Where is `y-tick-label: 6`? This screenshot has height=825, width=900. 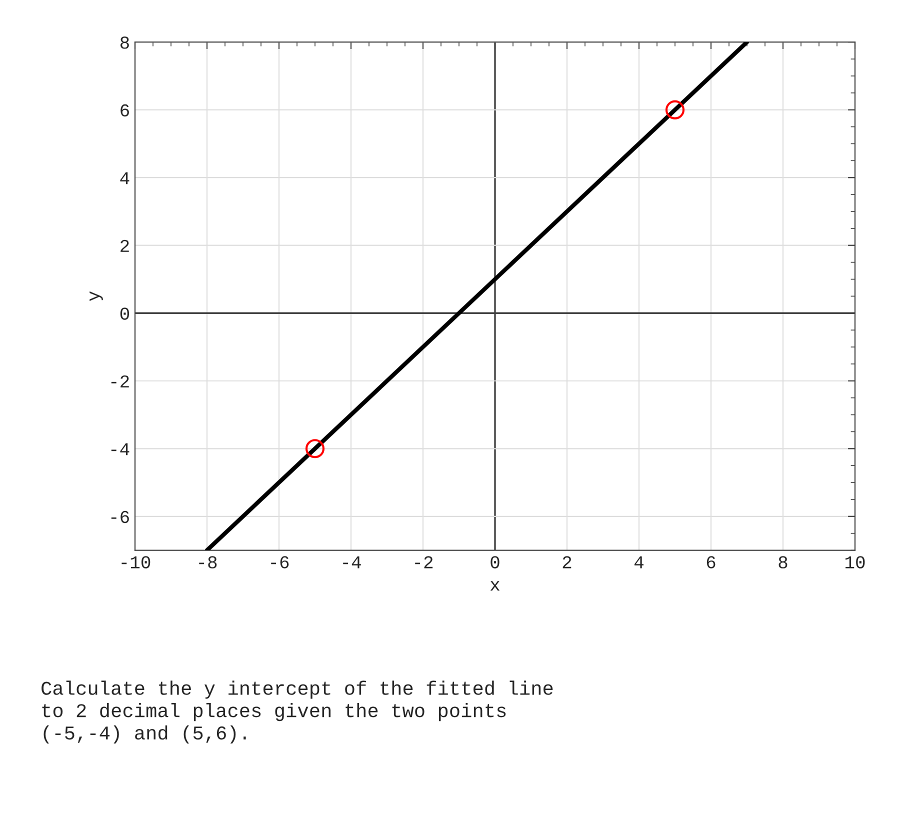 y-tick-label: 6 is located at coordinates (124, 110).